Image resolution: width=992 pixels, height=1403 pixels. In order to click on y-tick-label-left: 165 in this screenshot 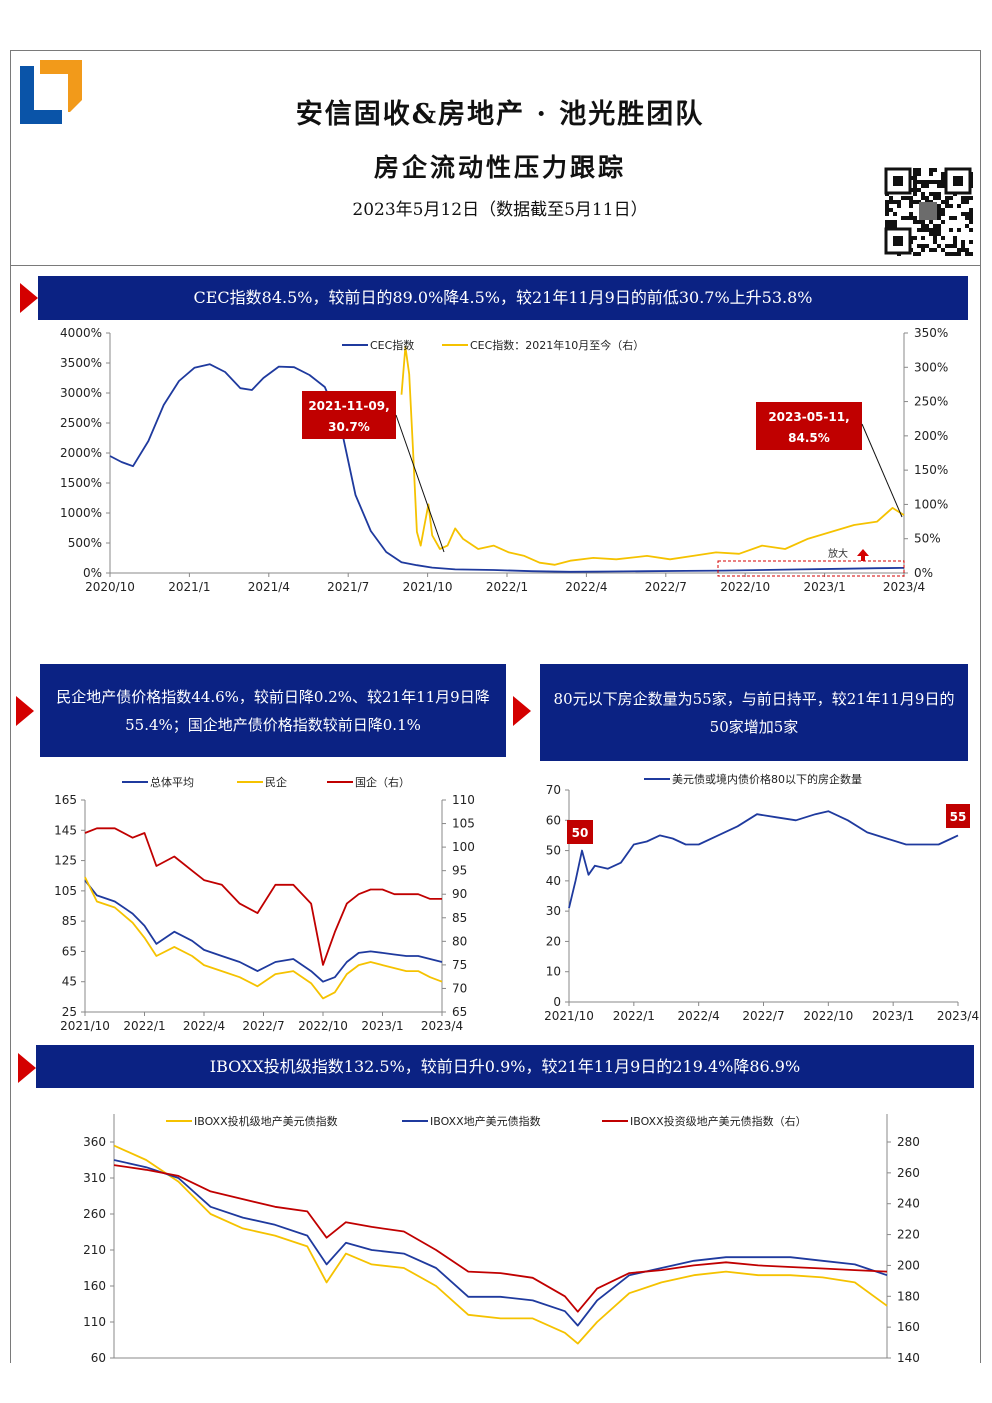, I will do `click(65, 800)`.